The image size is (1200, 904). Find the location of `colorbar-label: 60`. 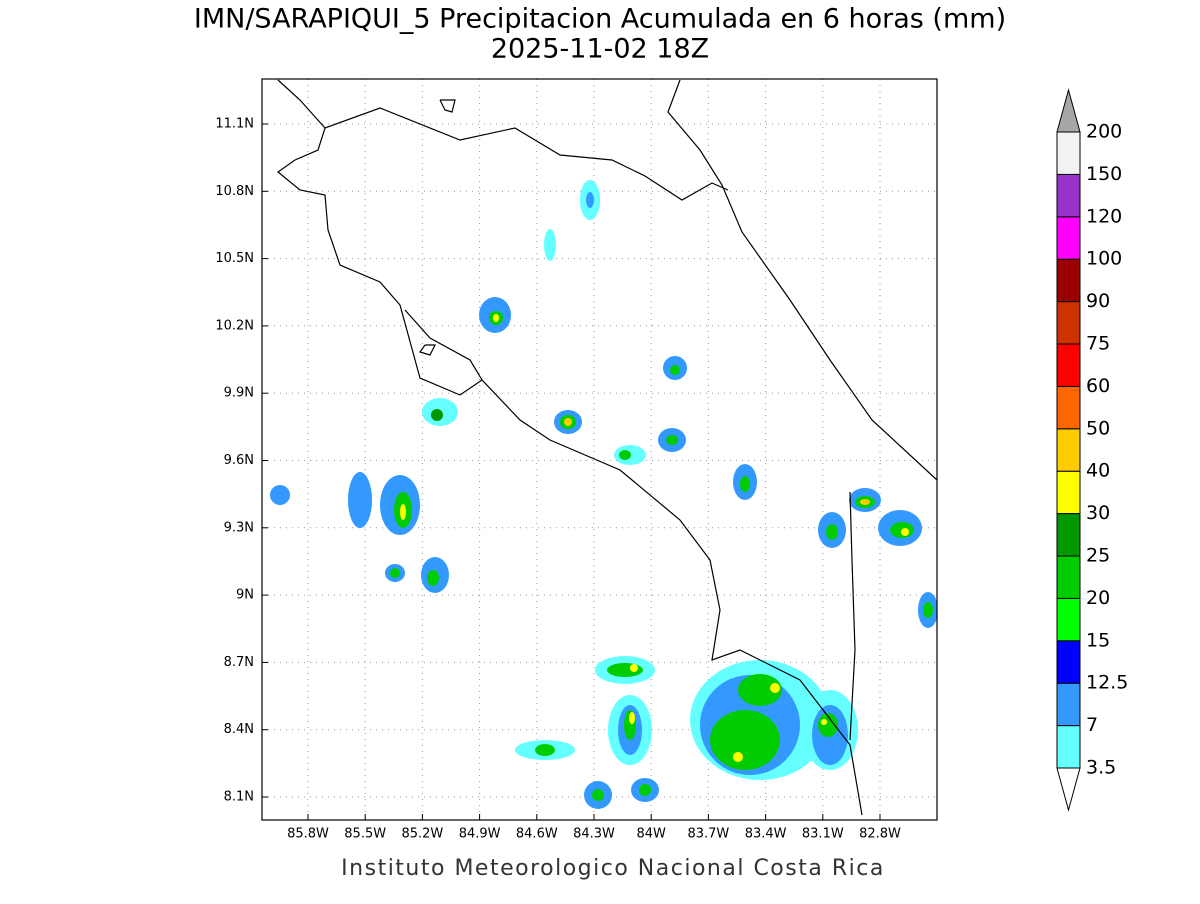

colorbar-label: 60 is located at coordinates (1098, 386).